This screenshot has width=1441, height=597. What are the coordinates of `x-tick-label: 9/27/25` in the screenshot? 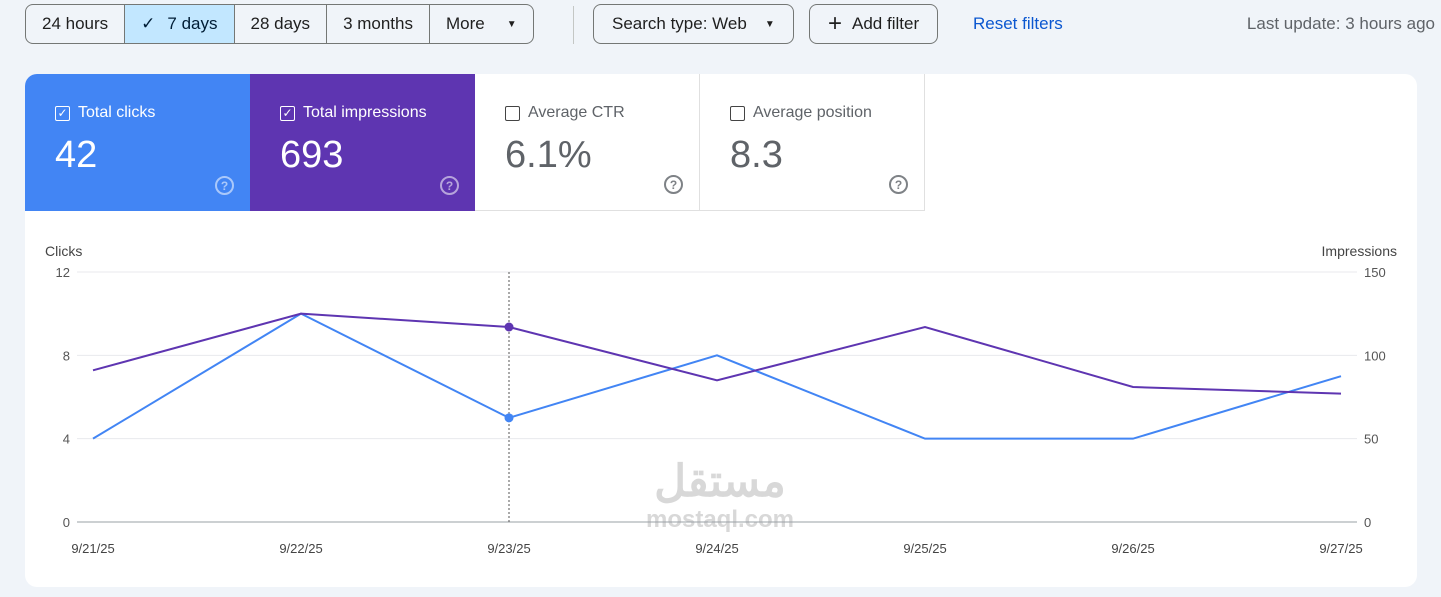 It's located at (1340, 548).